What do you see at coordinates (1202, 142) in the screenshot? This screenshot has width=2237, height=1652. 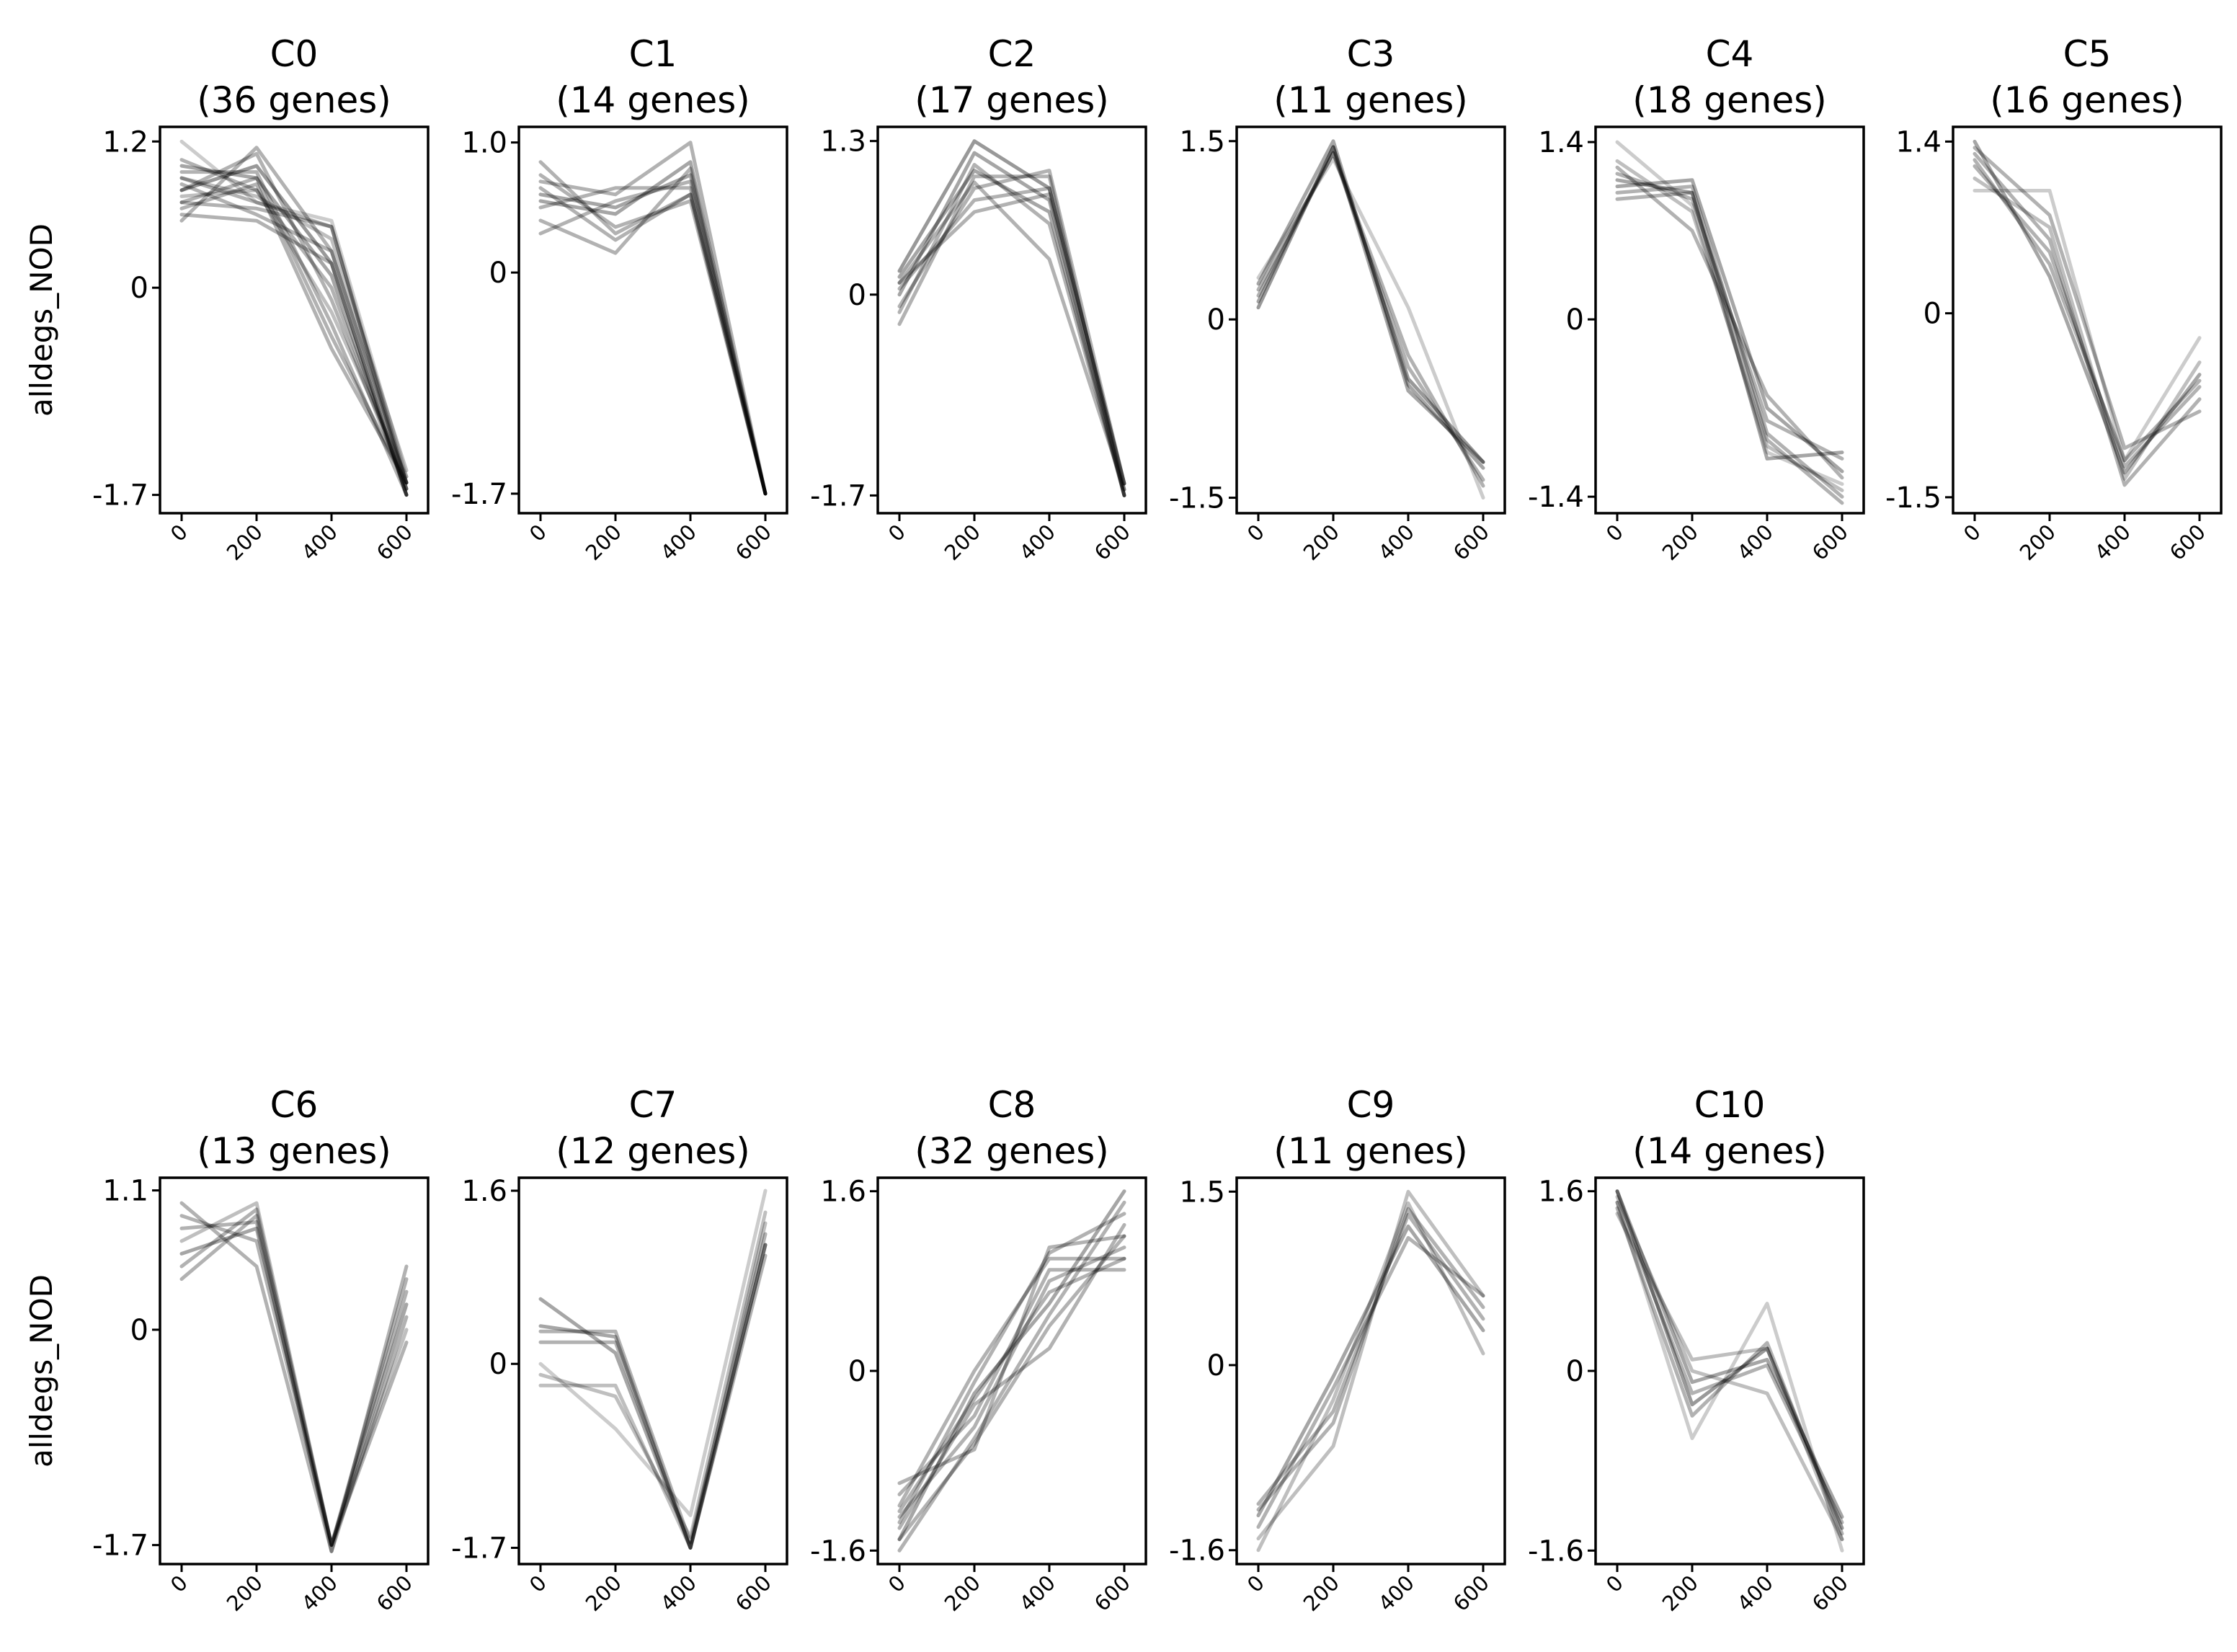 I see `y-tick-label: 1.5` at bounding box center [1202, 142].